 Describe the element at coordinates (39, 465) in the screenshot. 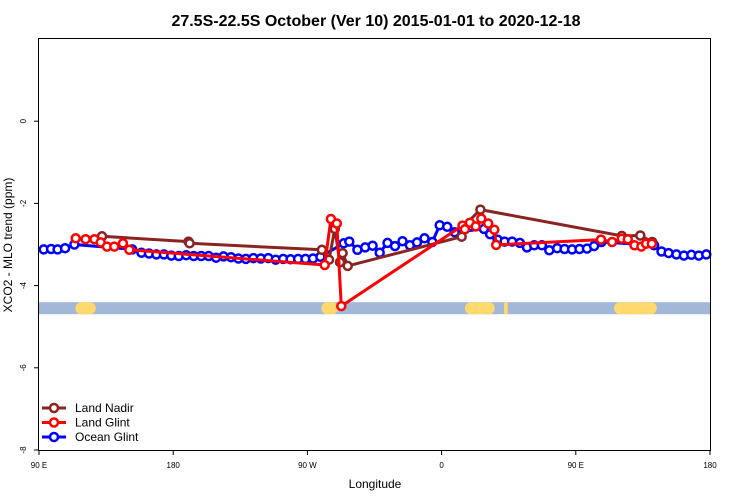

I see `x-tick-label-0: 90 E` at that location.